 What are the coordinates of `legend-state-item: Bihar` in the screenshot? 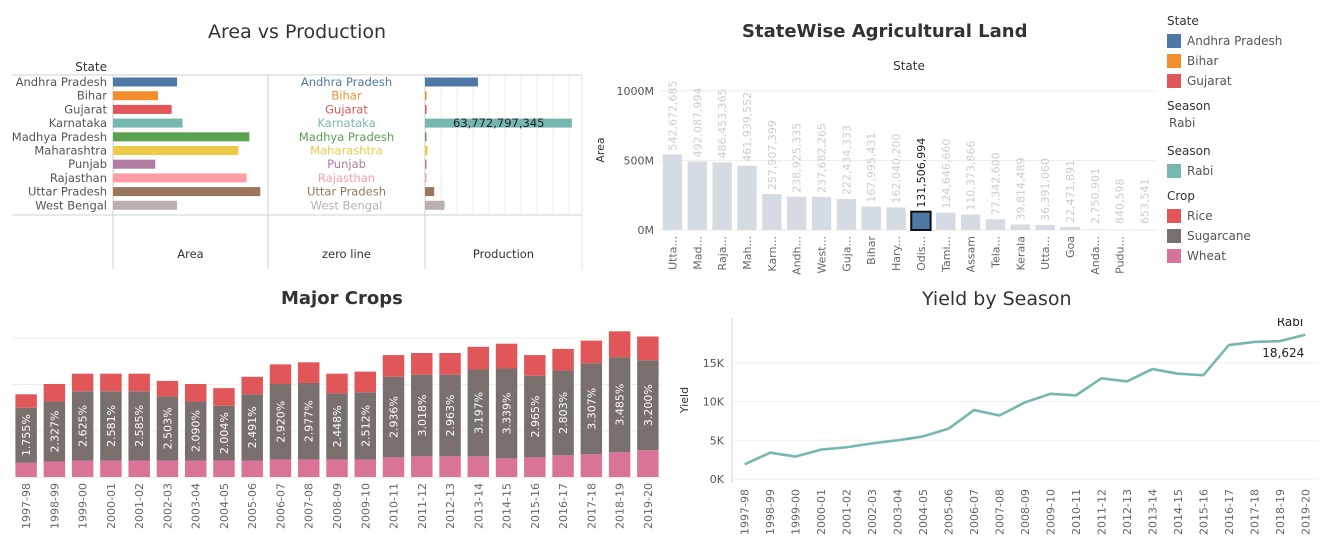 It's located at (1247, 61).